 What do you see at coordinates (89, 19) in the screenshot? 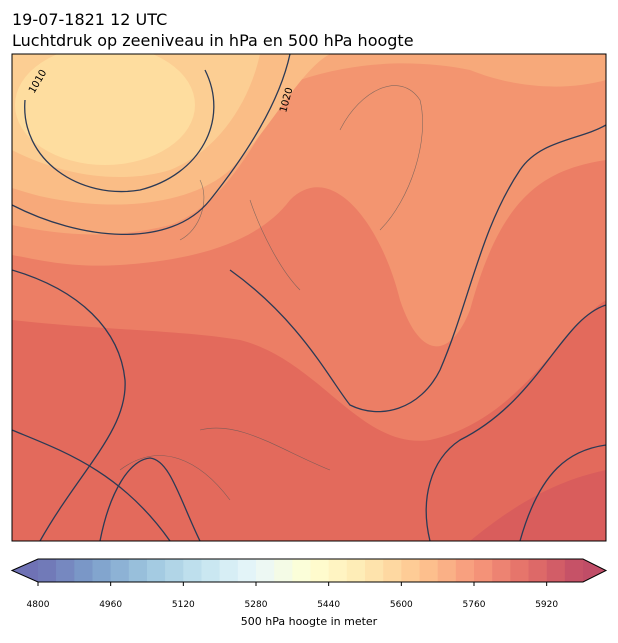
I see `title: 19-07-1821 12 UTC` at bounding box center [89, 19].